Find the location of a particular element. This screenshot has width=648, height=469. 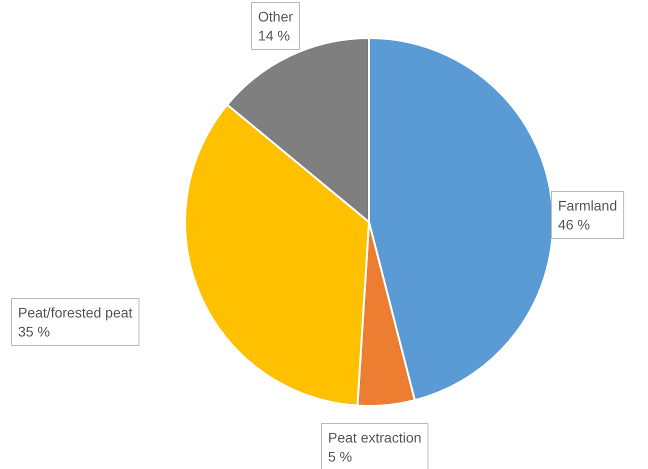

data-label: 35 % is located at coordinates (34, 332).